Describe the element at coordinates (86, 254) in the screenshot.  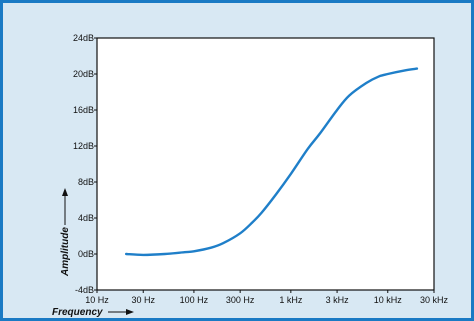
I see `y-tick-label: 0dB` at that location.